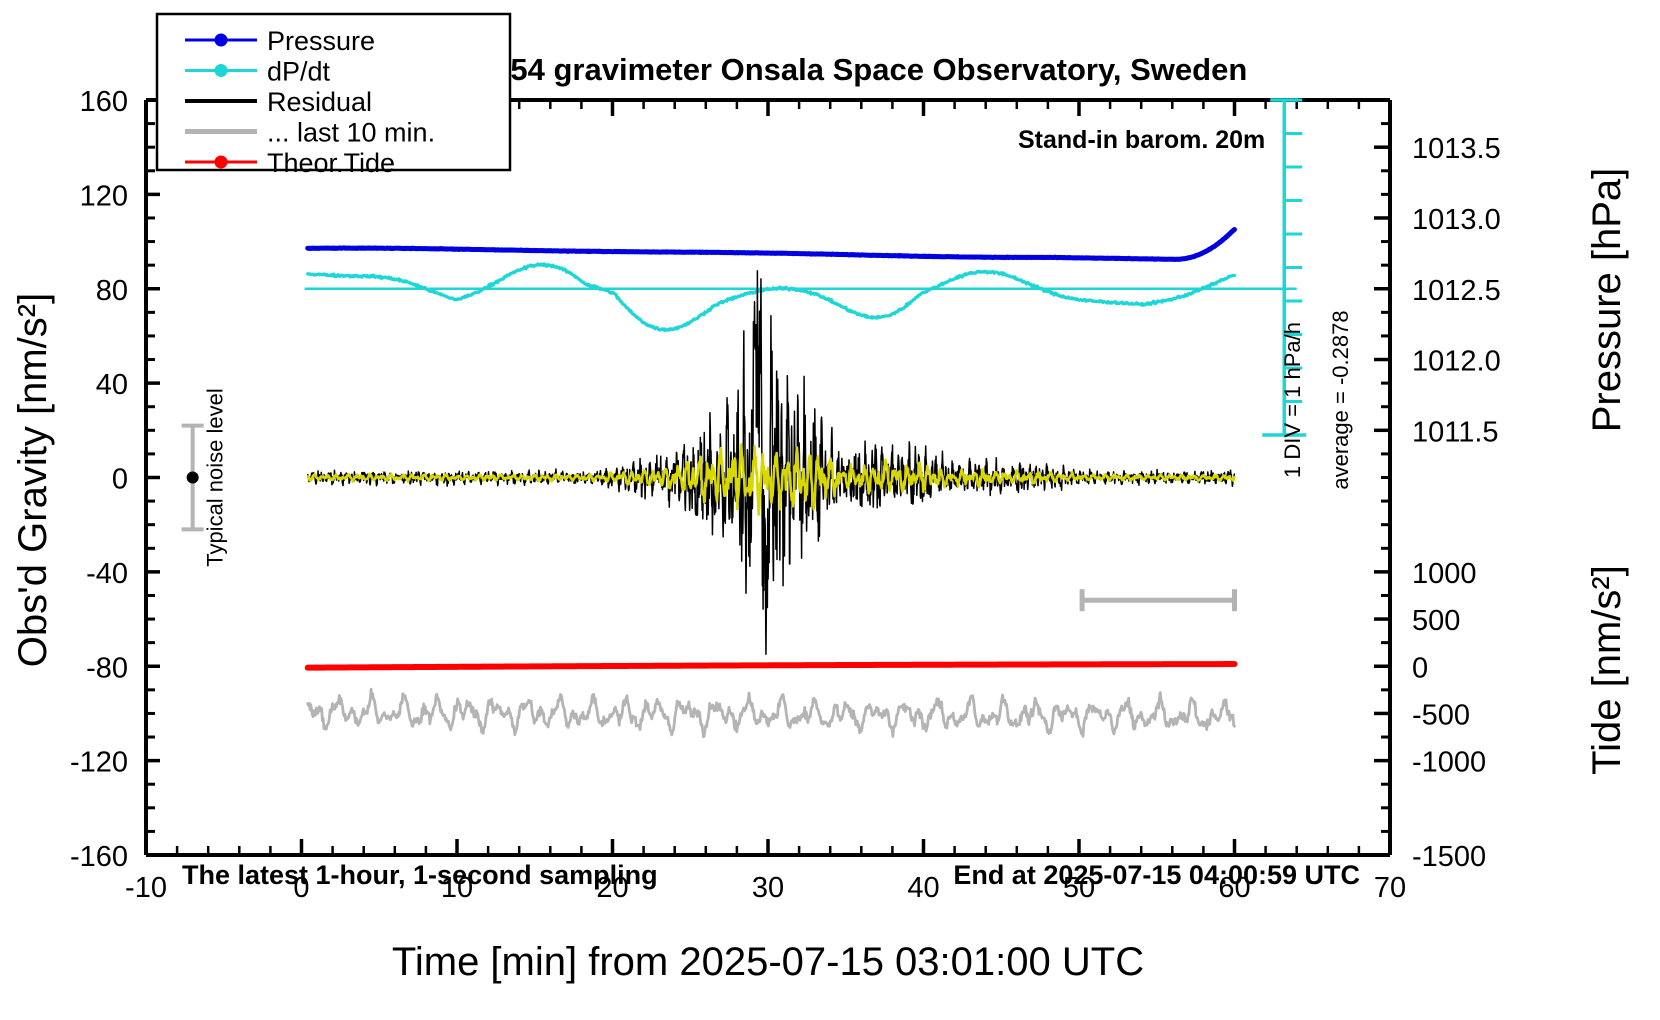 The width and height of the screenshot is (1660, 1020). Describe the element at coordinates (321, 41) in the screenshot. I see `legend-item-label: Pressure` at that location.